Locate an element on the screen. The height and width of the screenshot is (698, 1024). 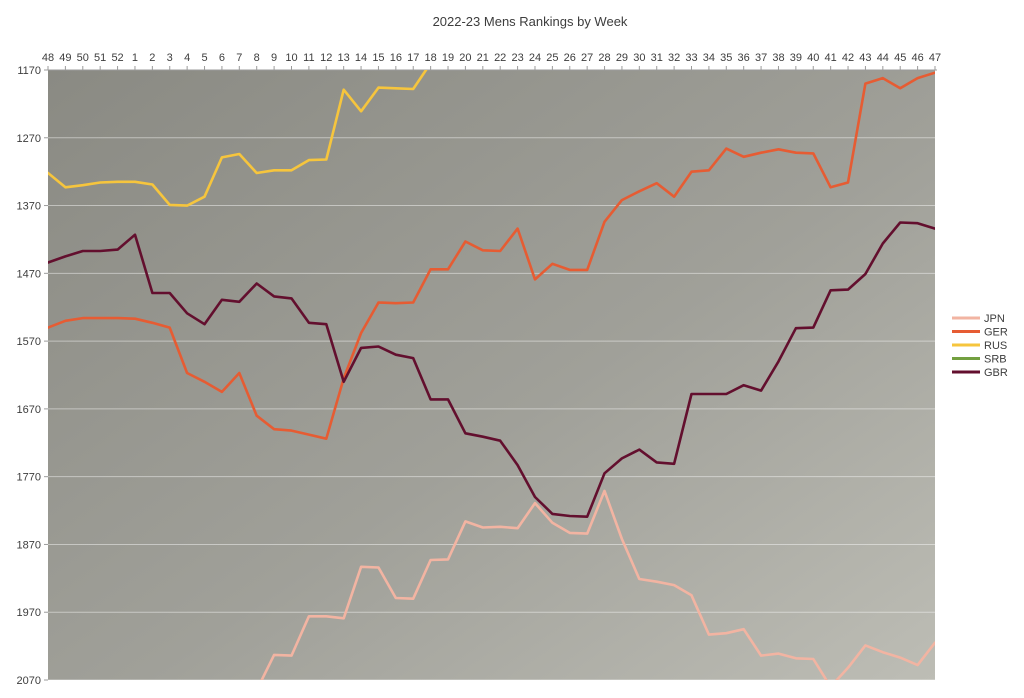
x-tick-label: 38 is located at coordinates (778, 58).